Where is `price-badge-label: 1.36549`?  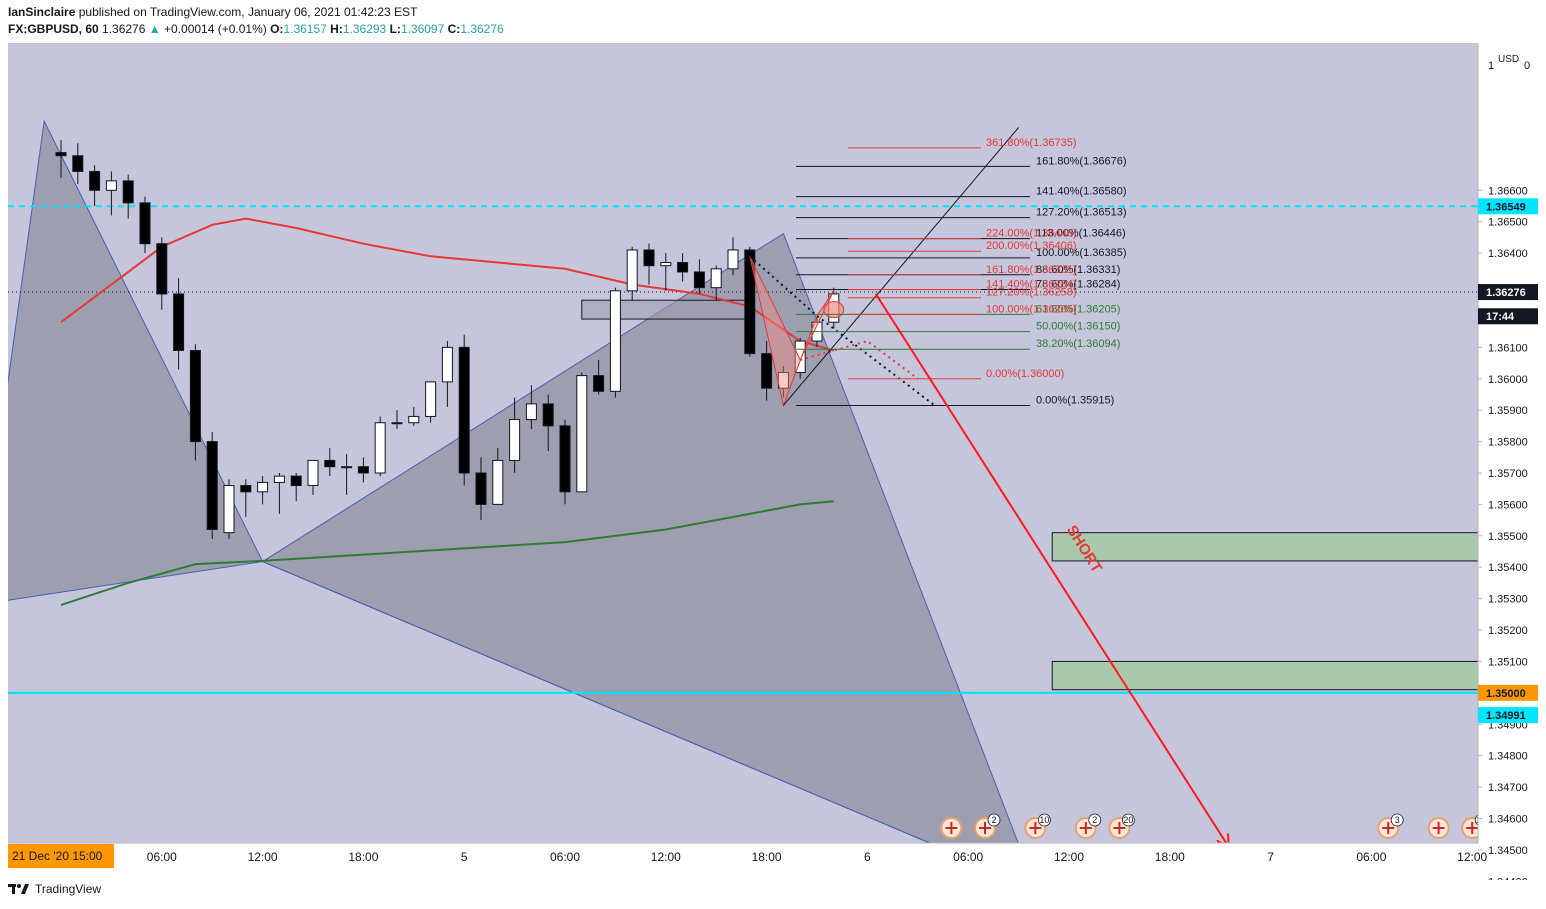
price-badge-label: 1.36549 is located at coordinates (1506, 207).